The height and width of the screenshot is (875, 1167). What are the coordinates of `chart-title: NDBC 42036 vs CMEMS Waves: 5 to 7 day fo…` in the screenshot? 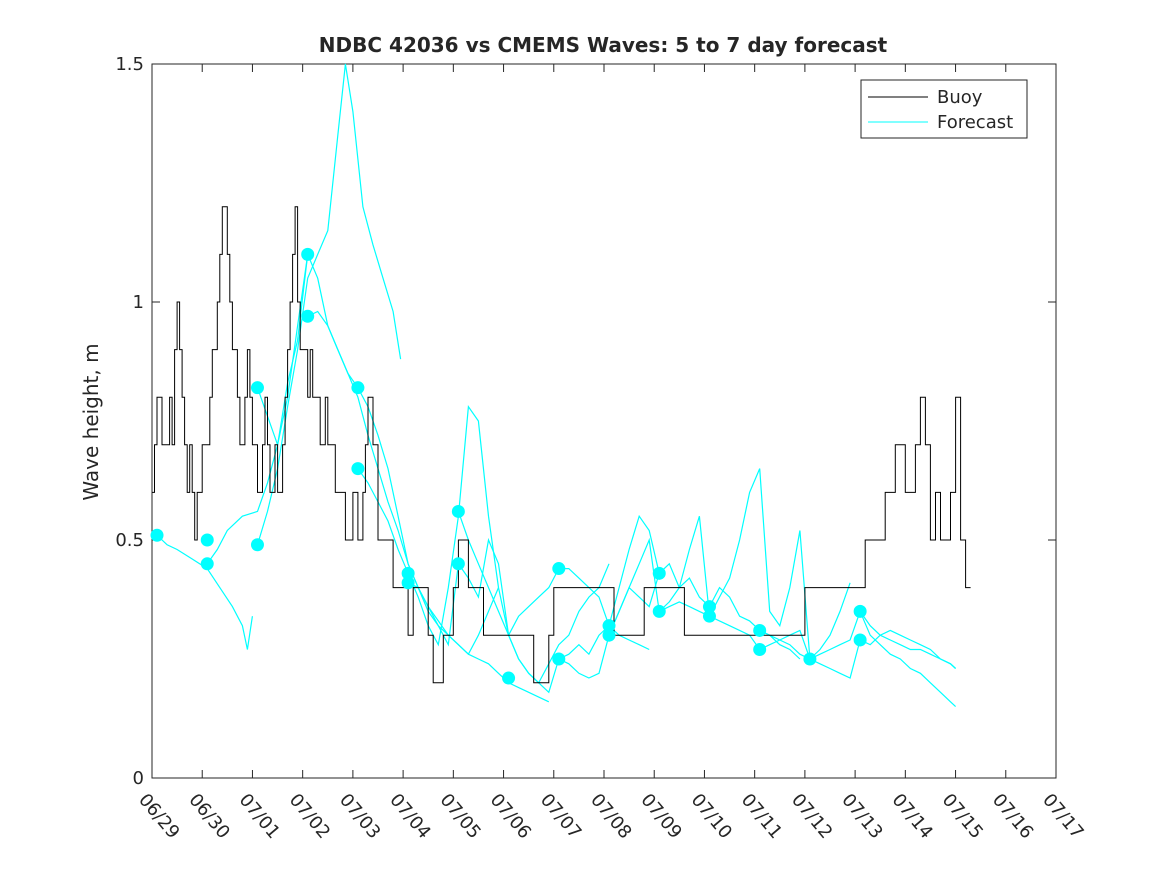 It's located at (603, 45).